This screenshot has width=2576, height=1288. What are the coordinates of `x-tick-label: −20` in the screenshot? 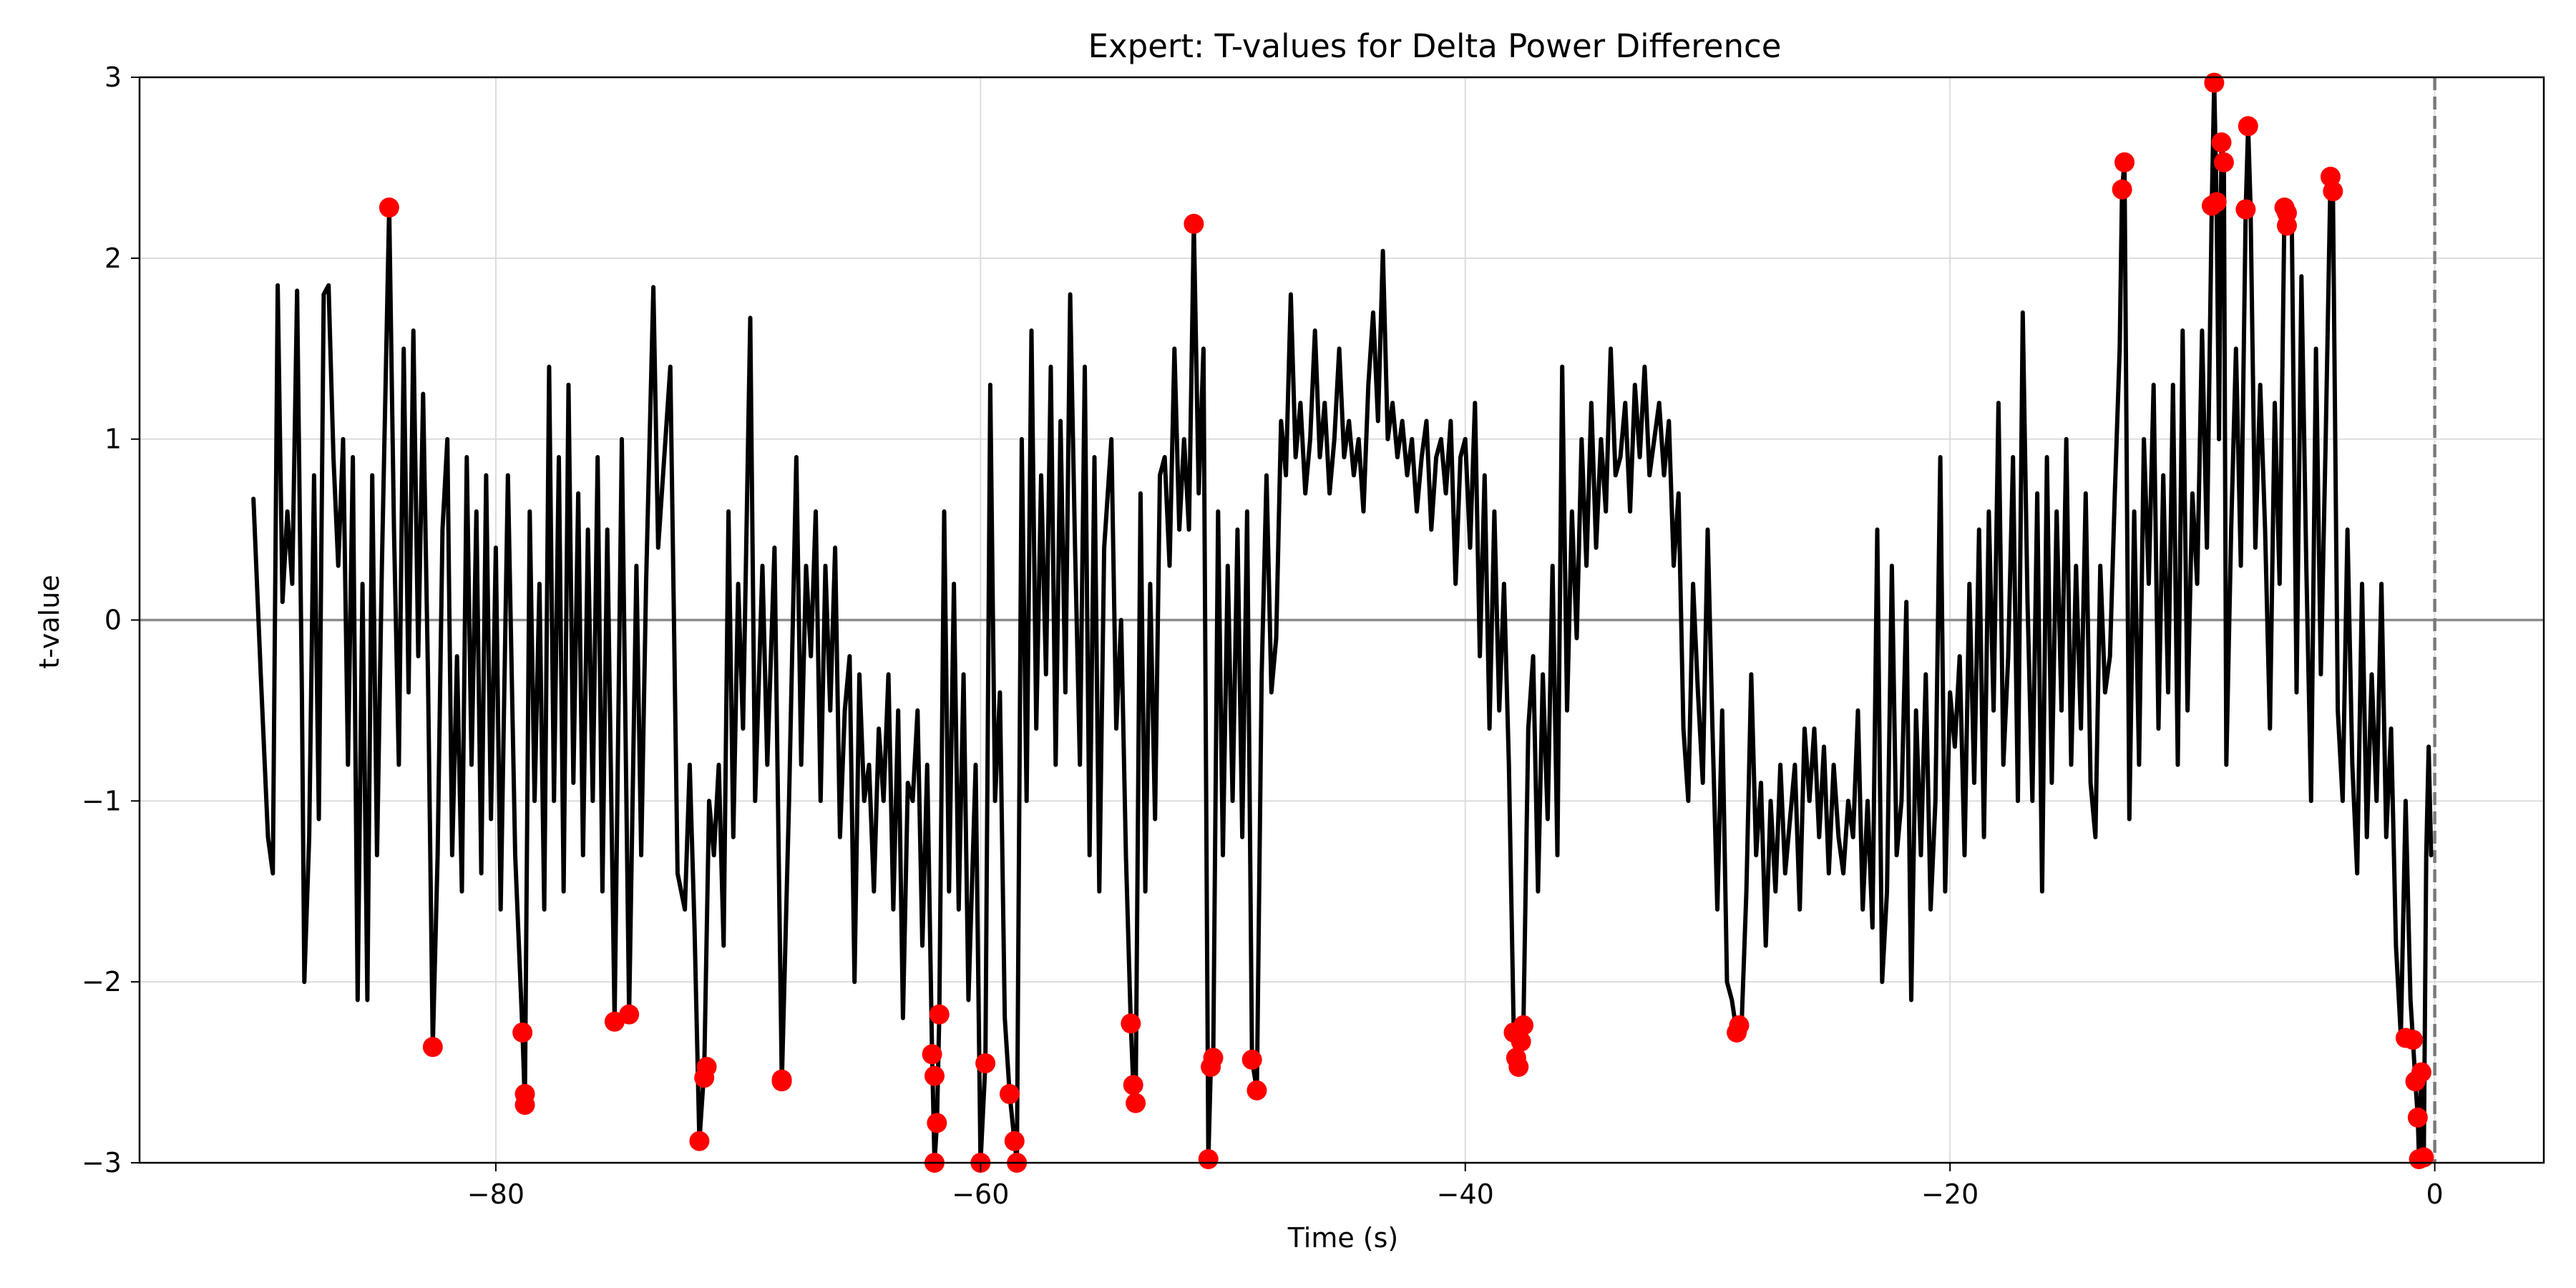 It's located at (1950, 1194).